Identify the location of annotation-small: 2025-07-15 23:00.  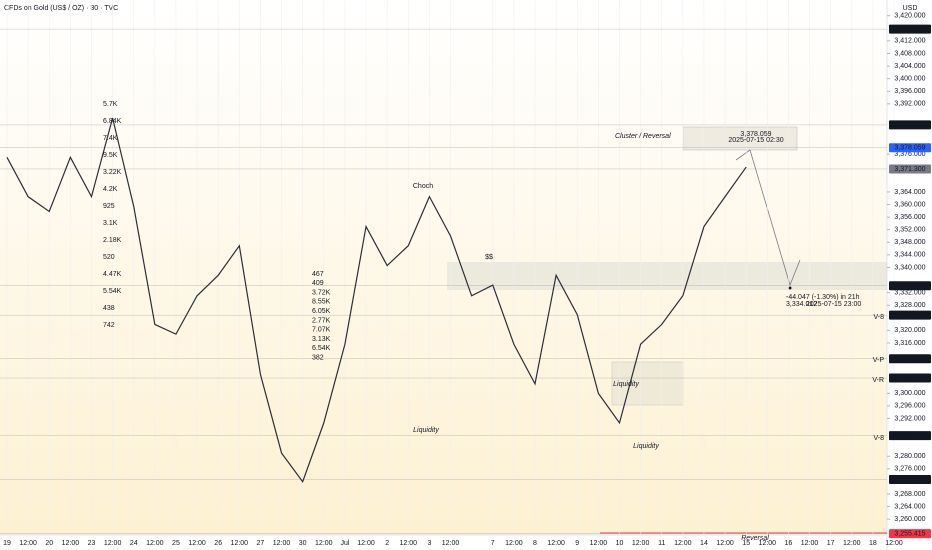
(833, 304).